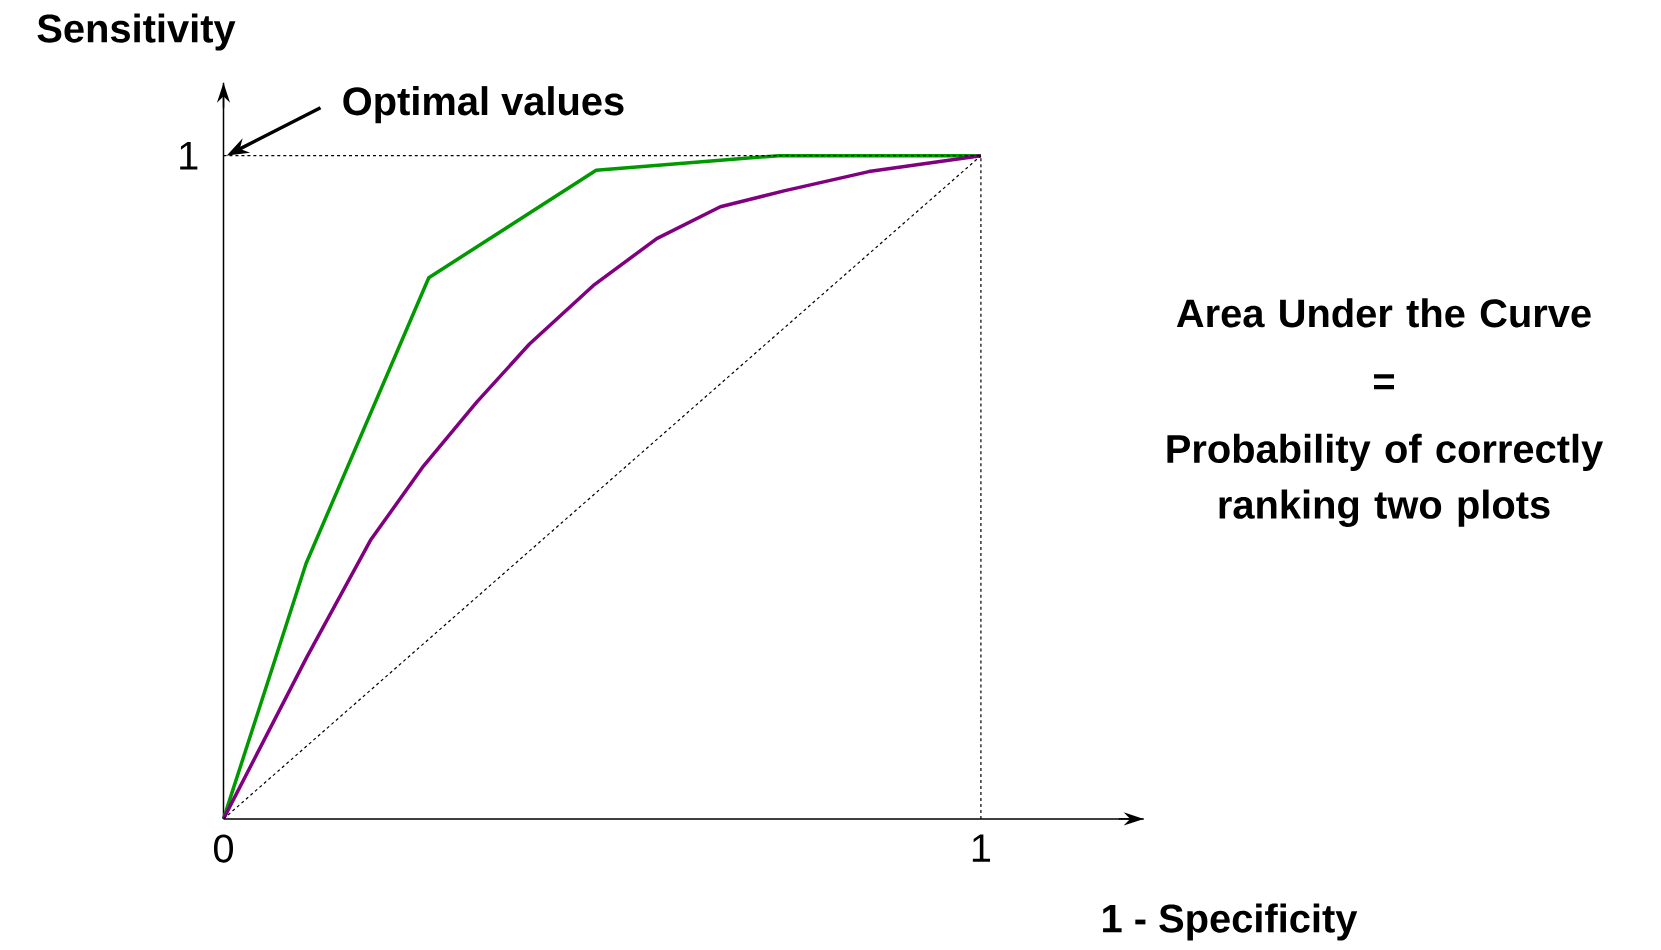 This screenshot has height=950, width=1661. What do you see at coordinates (223, 848) in the screenshot?
I see `x-tick-label: 0` at bounding box center [223, 848].